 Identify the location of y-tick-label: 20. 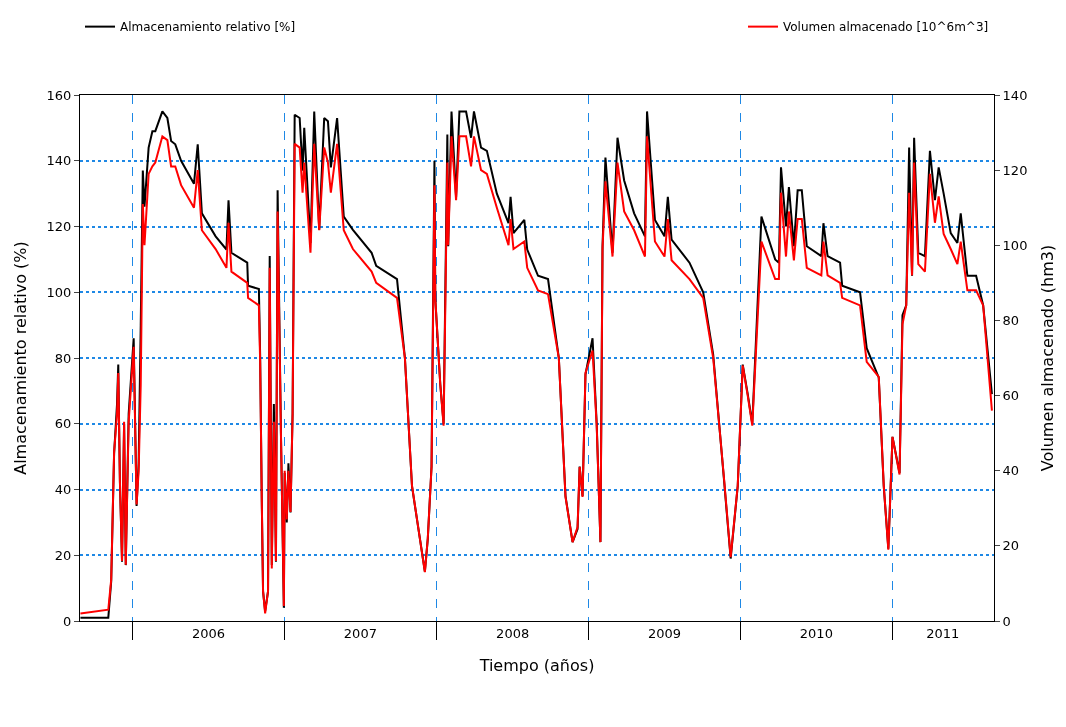
(63, 555).